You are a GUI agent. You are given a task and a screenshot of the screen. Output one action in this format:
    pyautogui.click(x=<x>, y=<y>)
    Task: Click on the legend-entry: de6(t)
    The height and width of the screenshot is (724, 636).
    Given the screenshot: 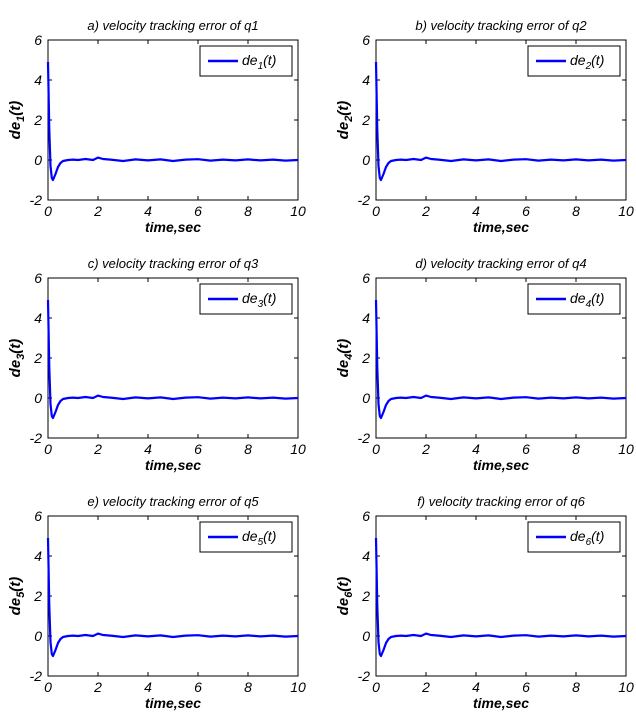 What is the action you would take?
    pyautogui.click(x=587, y=538)
    